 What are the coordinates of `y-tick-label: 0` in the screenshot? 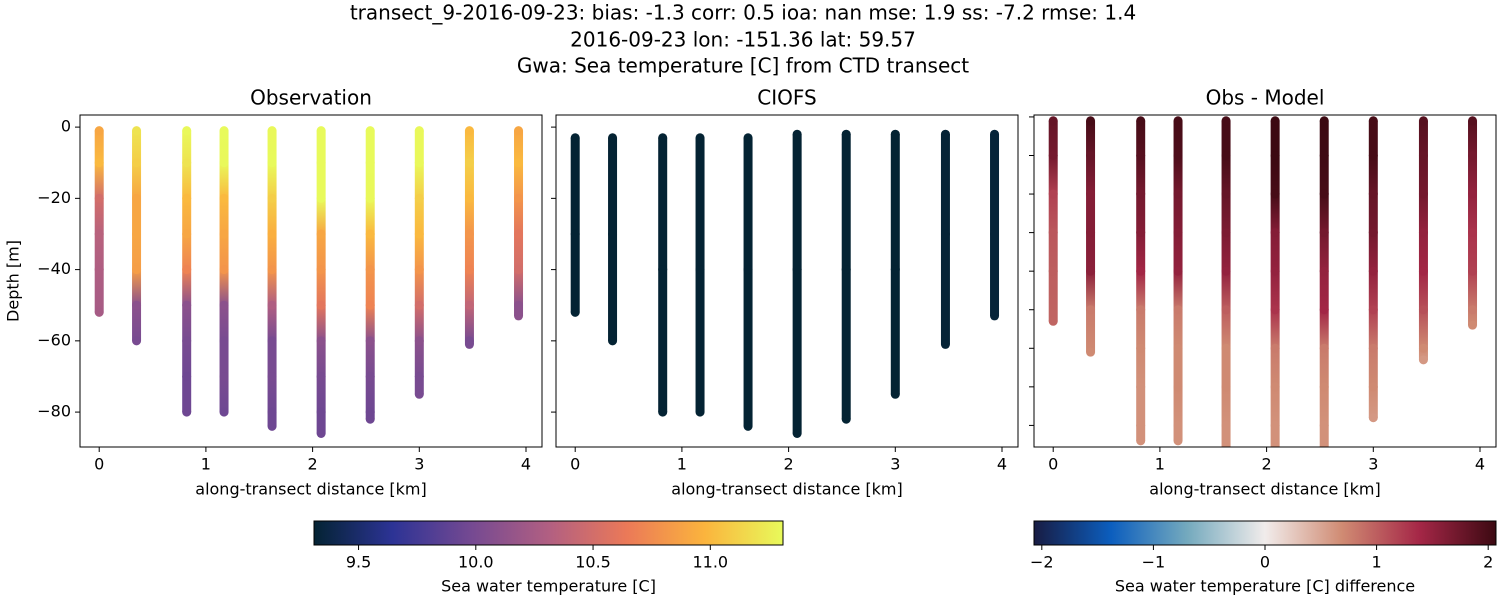 It's located at (66, 126).